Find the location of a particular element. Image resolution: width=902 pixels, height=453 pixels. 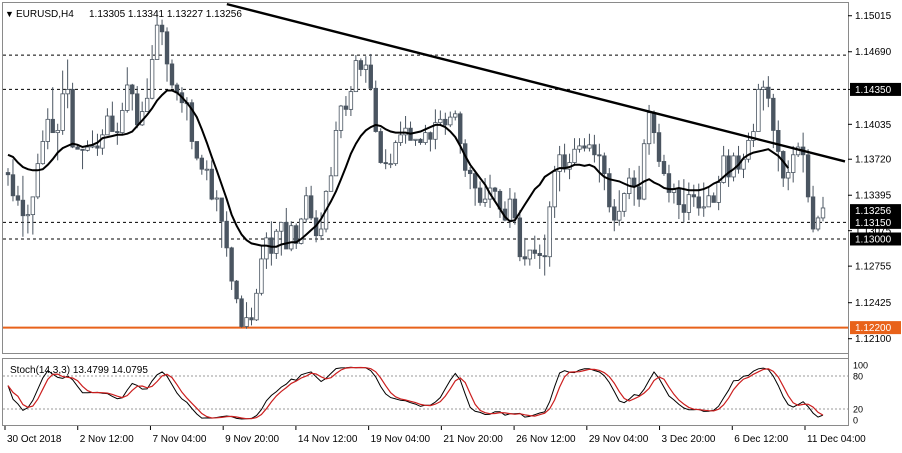

time-tick-label: 19 Nov 04:00 is located at coordinates (401, 439).